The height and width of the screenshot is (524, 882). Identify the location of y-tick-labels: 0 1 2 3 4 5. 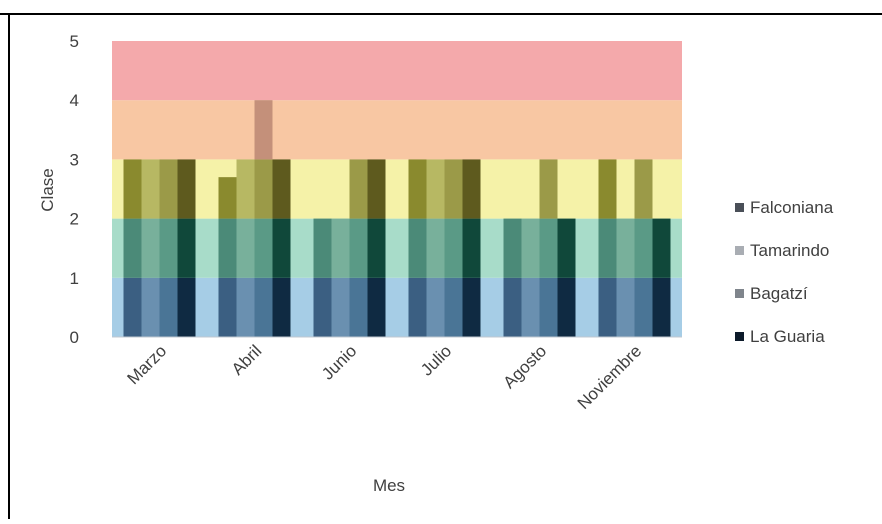
(74, 189).